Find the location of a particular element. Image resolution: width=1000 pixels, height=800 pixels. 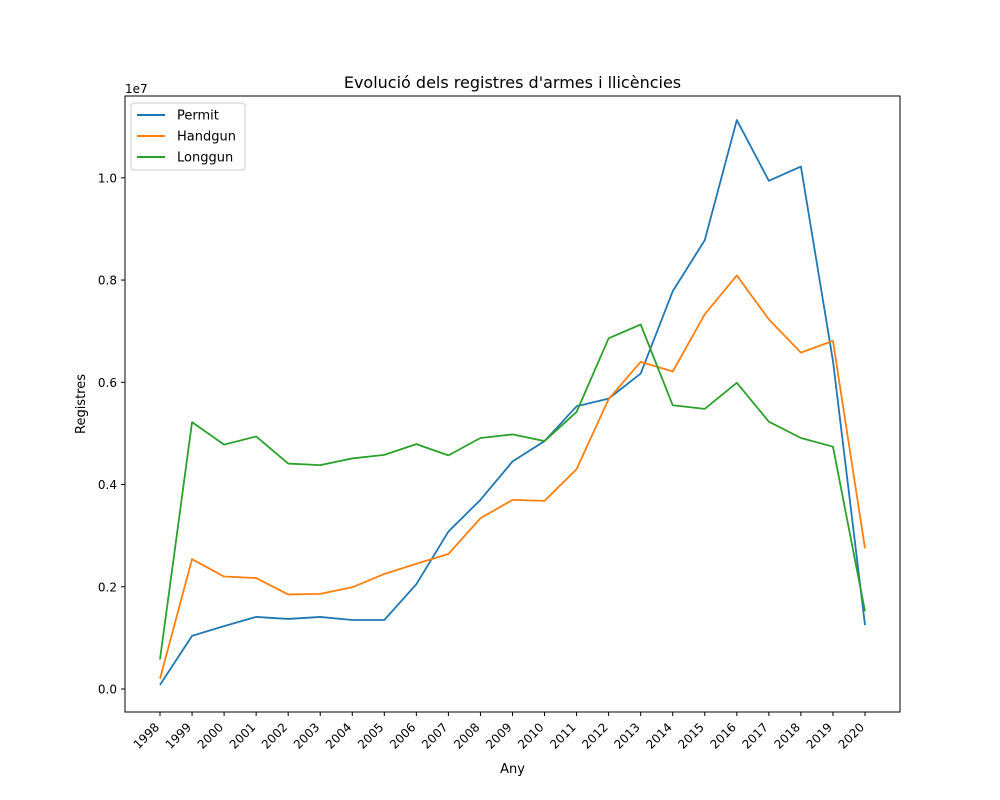

y-offset-label: 1e7 is located at coordinates (136, 89).